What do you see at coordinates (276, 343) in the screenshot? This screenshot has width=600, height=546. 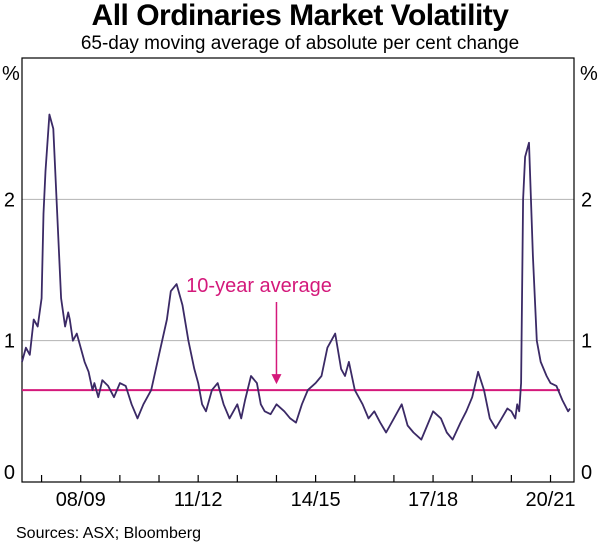 I see `ten-year-average-arrow` at bounding box center [276, 343].